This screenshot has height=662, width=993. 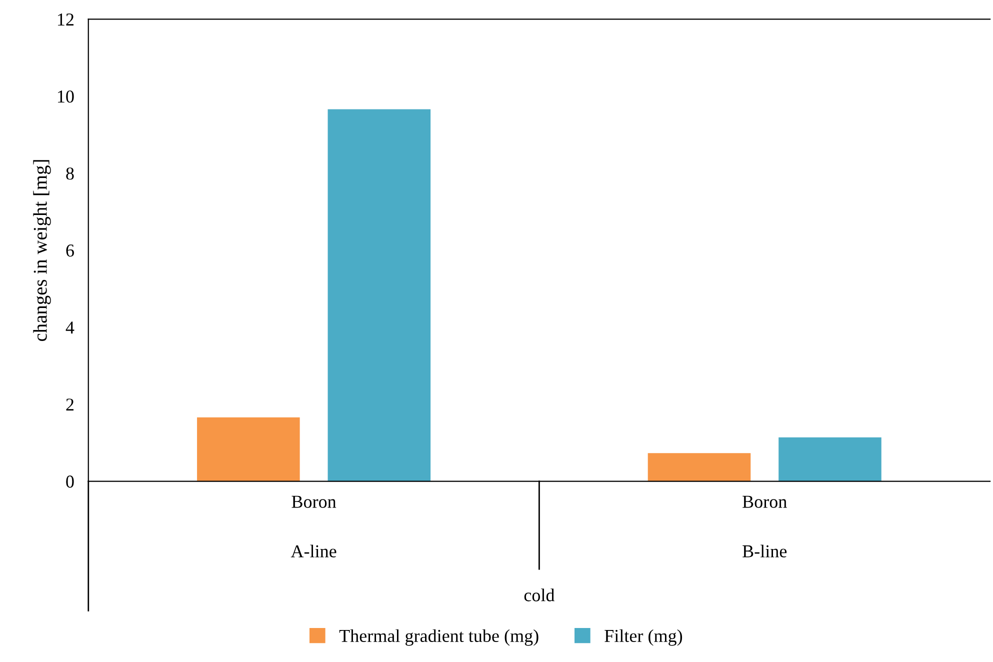 What do you see at coordinates (70, 482) in the screenshot?
I see `y-tick-label: 0` at bounding box center [70, 482].